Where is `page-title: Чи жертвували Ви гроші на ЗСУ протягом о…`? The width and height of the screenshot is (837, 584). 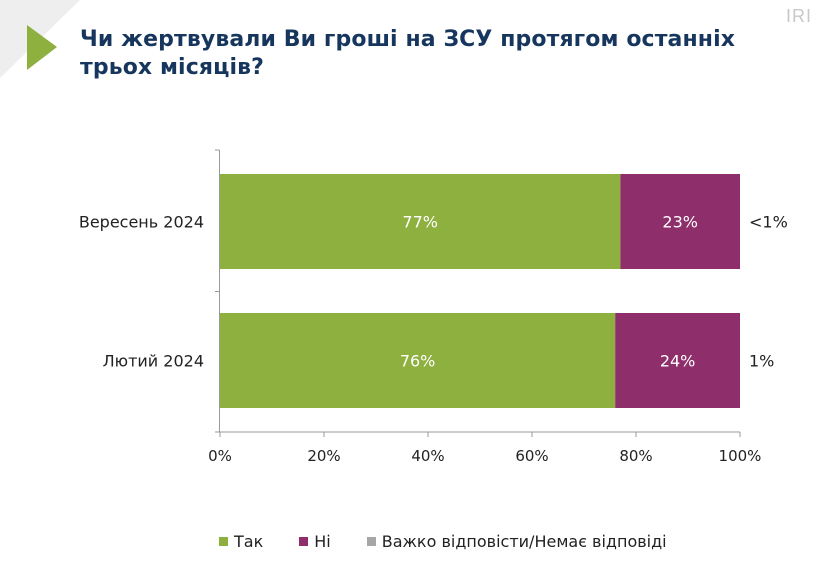
page-title: Чи жертвували Ви гроші на ЗСУ протягом о… is located at coordinates (408, 53).